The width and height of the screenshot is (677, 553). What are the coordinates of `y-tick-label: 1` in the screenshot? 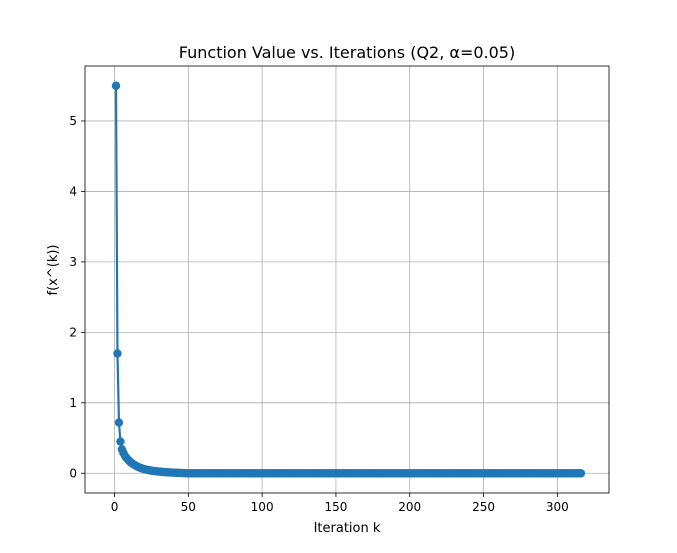 It's located at (73, 403).